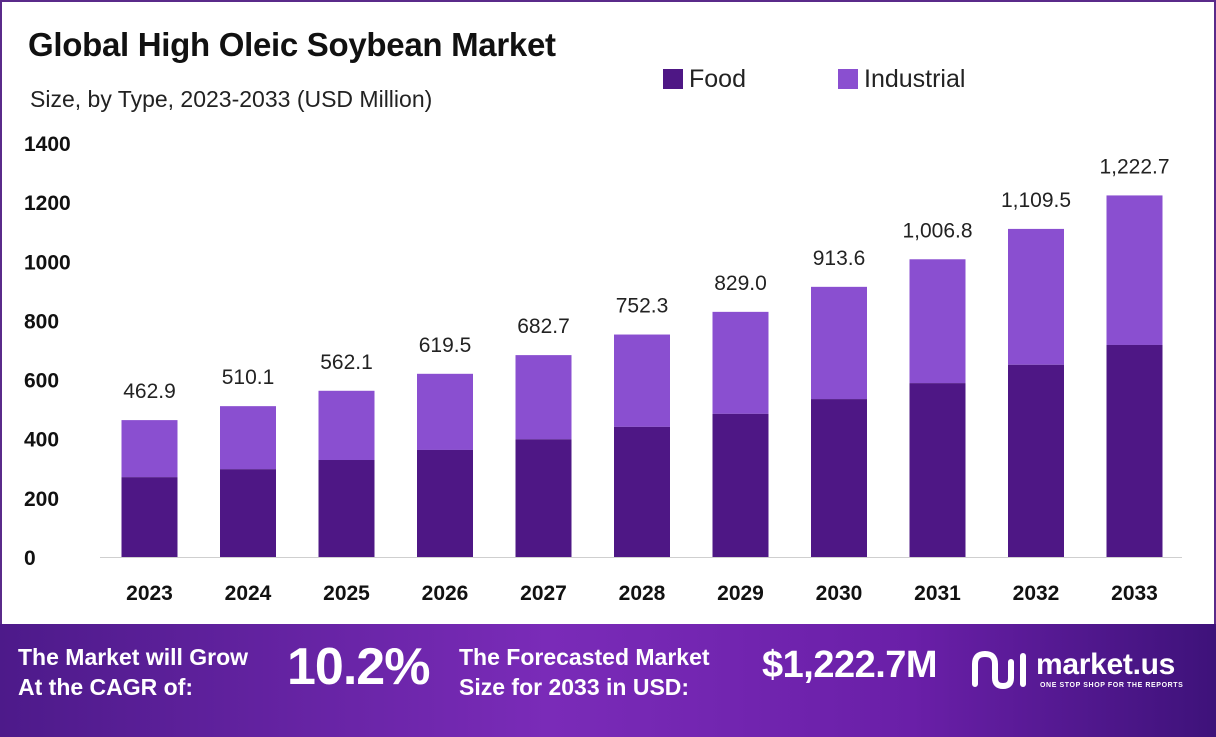  I want to click on legend-item-industrial: Industrial, so click(901, 79).